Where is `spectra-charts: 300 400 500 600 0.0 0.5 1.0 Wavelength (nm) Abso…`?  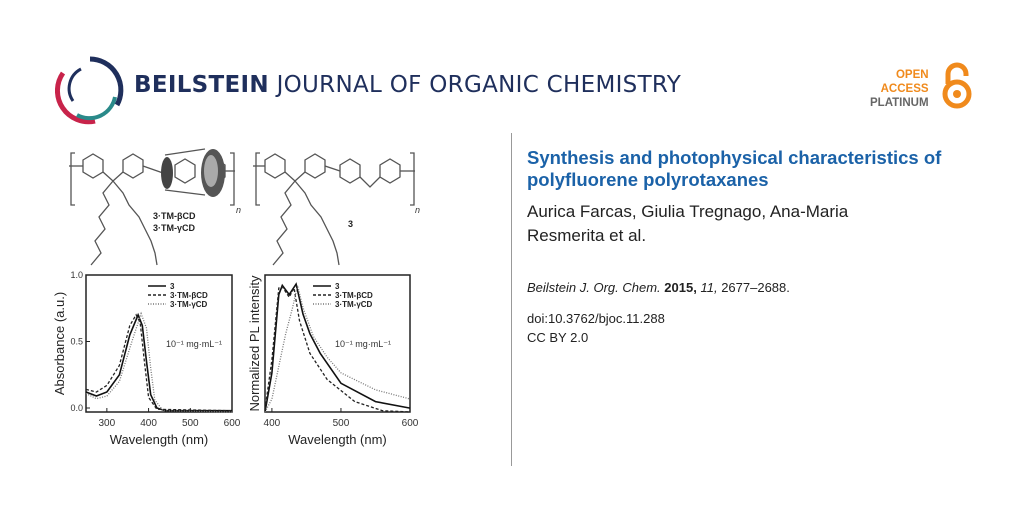 spectra-charts: 300 400 500 600 0.0 0.5 1.0 Wavelength (nm) Abso… is located at coordinates (235, 358).